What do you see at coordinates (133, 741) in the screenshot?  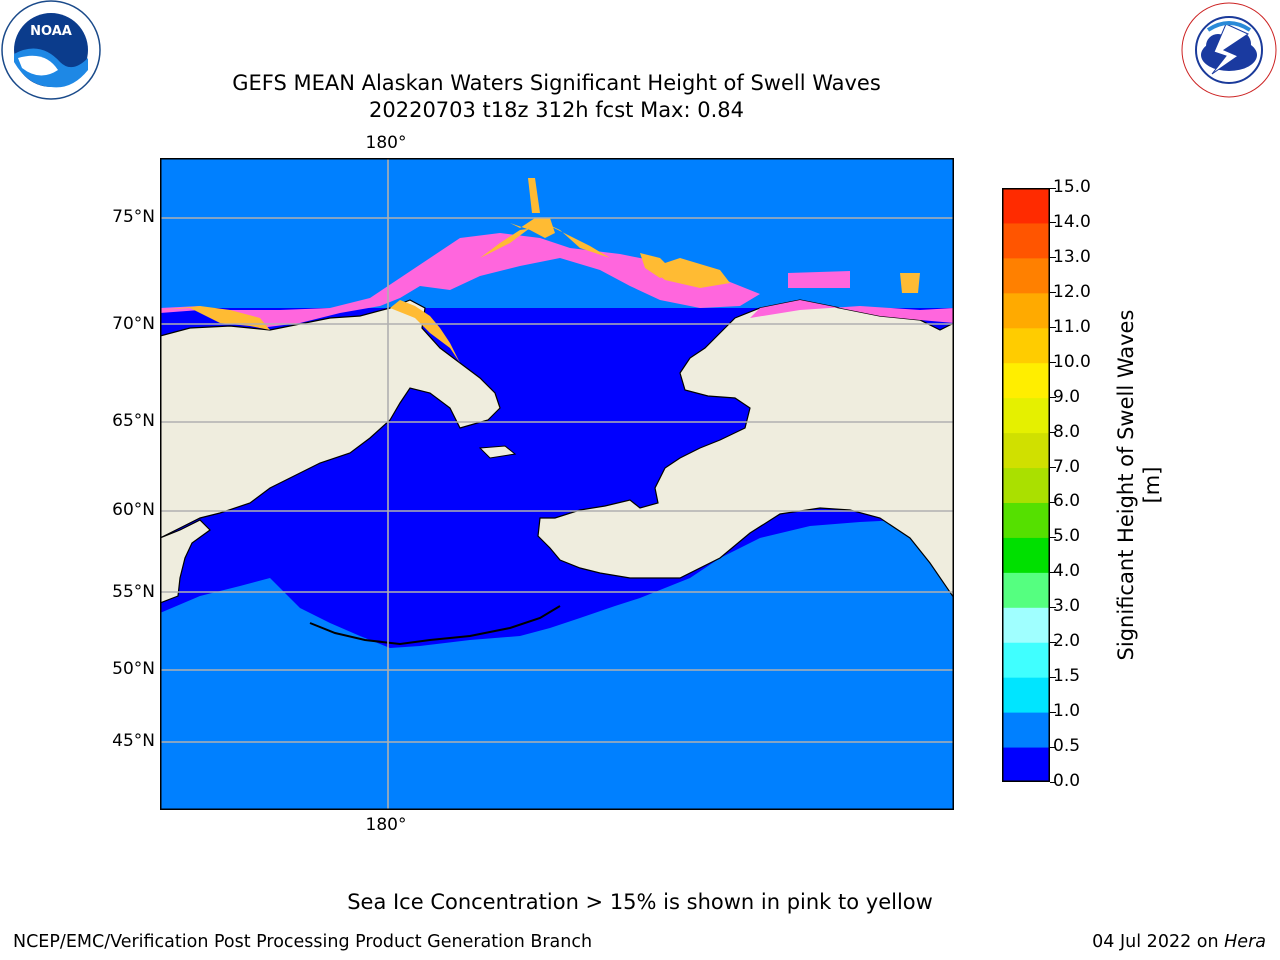 I see `lat-label-45: 45°N` at bounding box center [133, 741].